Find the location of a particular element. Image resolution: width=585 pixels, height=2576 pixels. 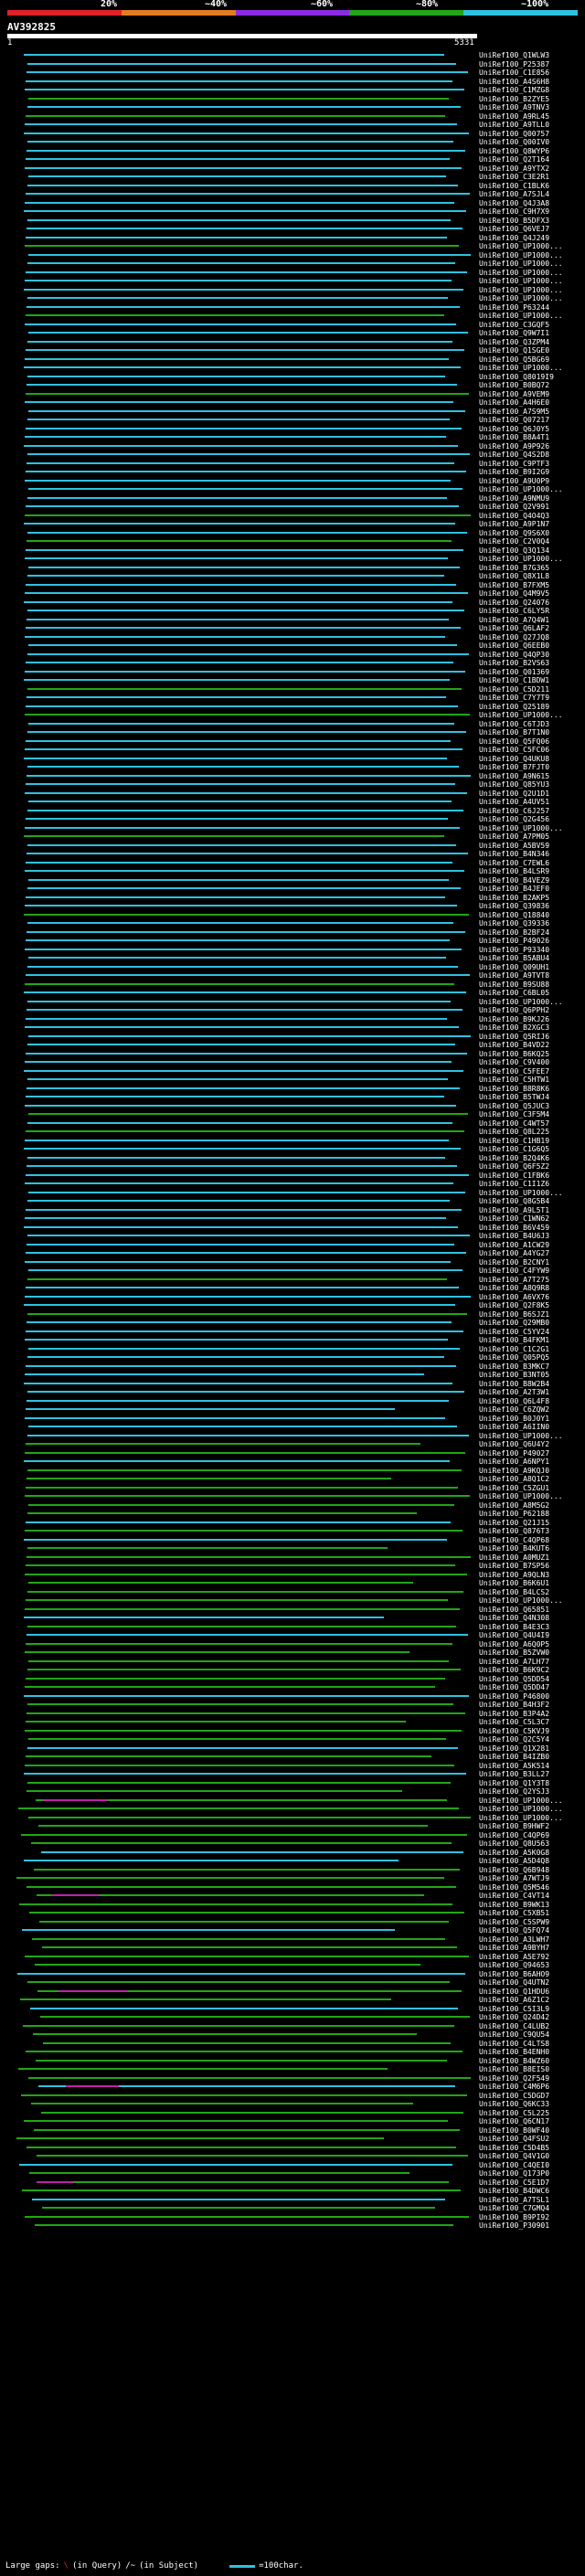

hit-row: UniRef100_B3LL27 is located at coordinates (293, 1774).